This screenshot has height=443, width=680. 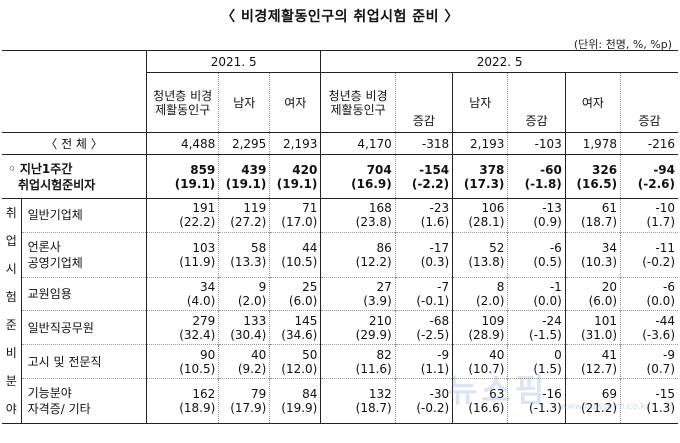 I want to click on cell-pct: (-2.5), so click(x=433, y=334).